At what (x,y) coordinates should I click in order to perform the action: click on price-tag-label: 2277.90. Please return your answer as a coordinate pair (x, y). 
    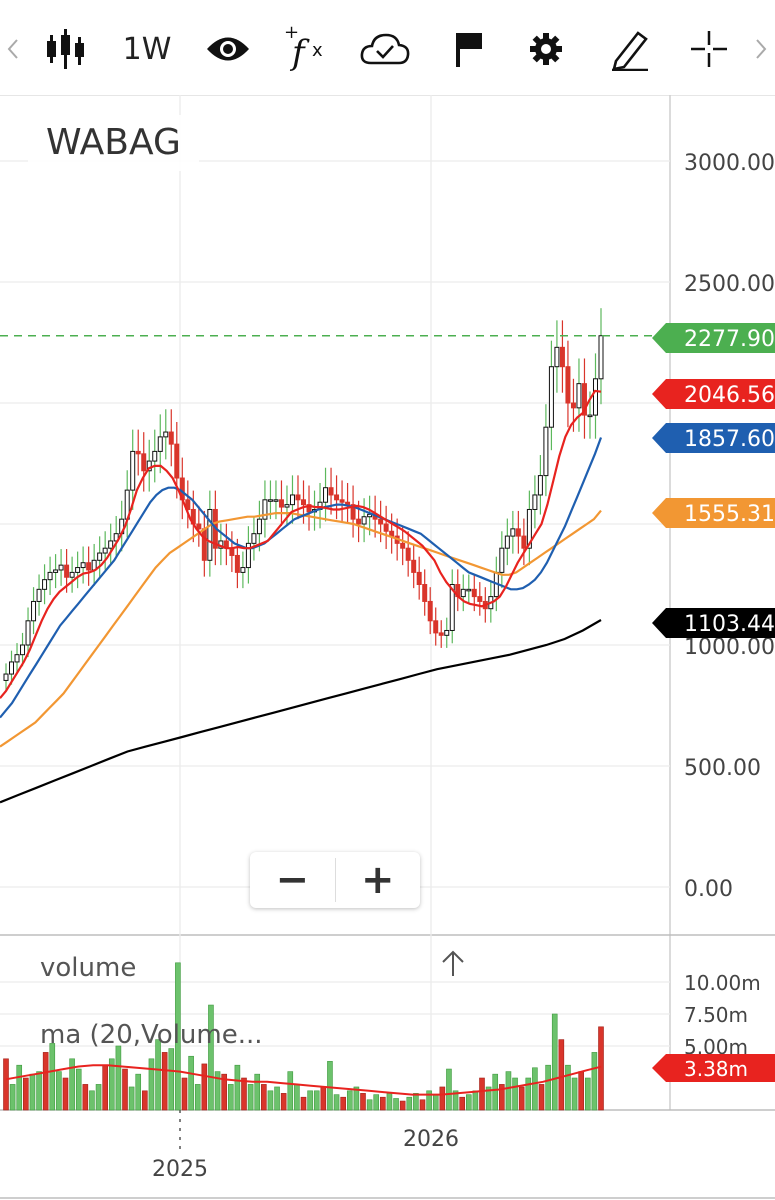
    Looking at the image, I should click on (729, 339).